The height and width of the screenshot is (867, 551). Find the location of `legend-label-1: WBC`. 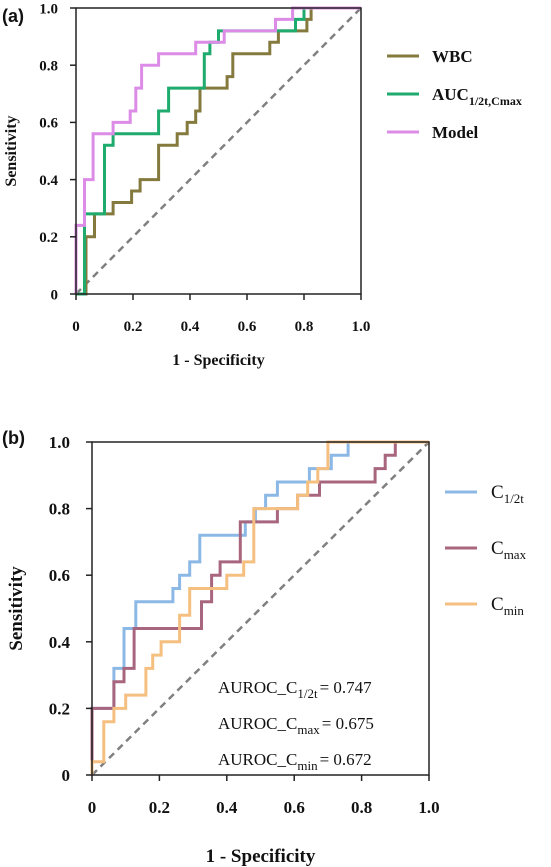

legend-label-1: WBC is located at coordinates (452, 56).